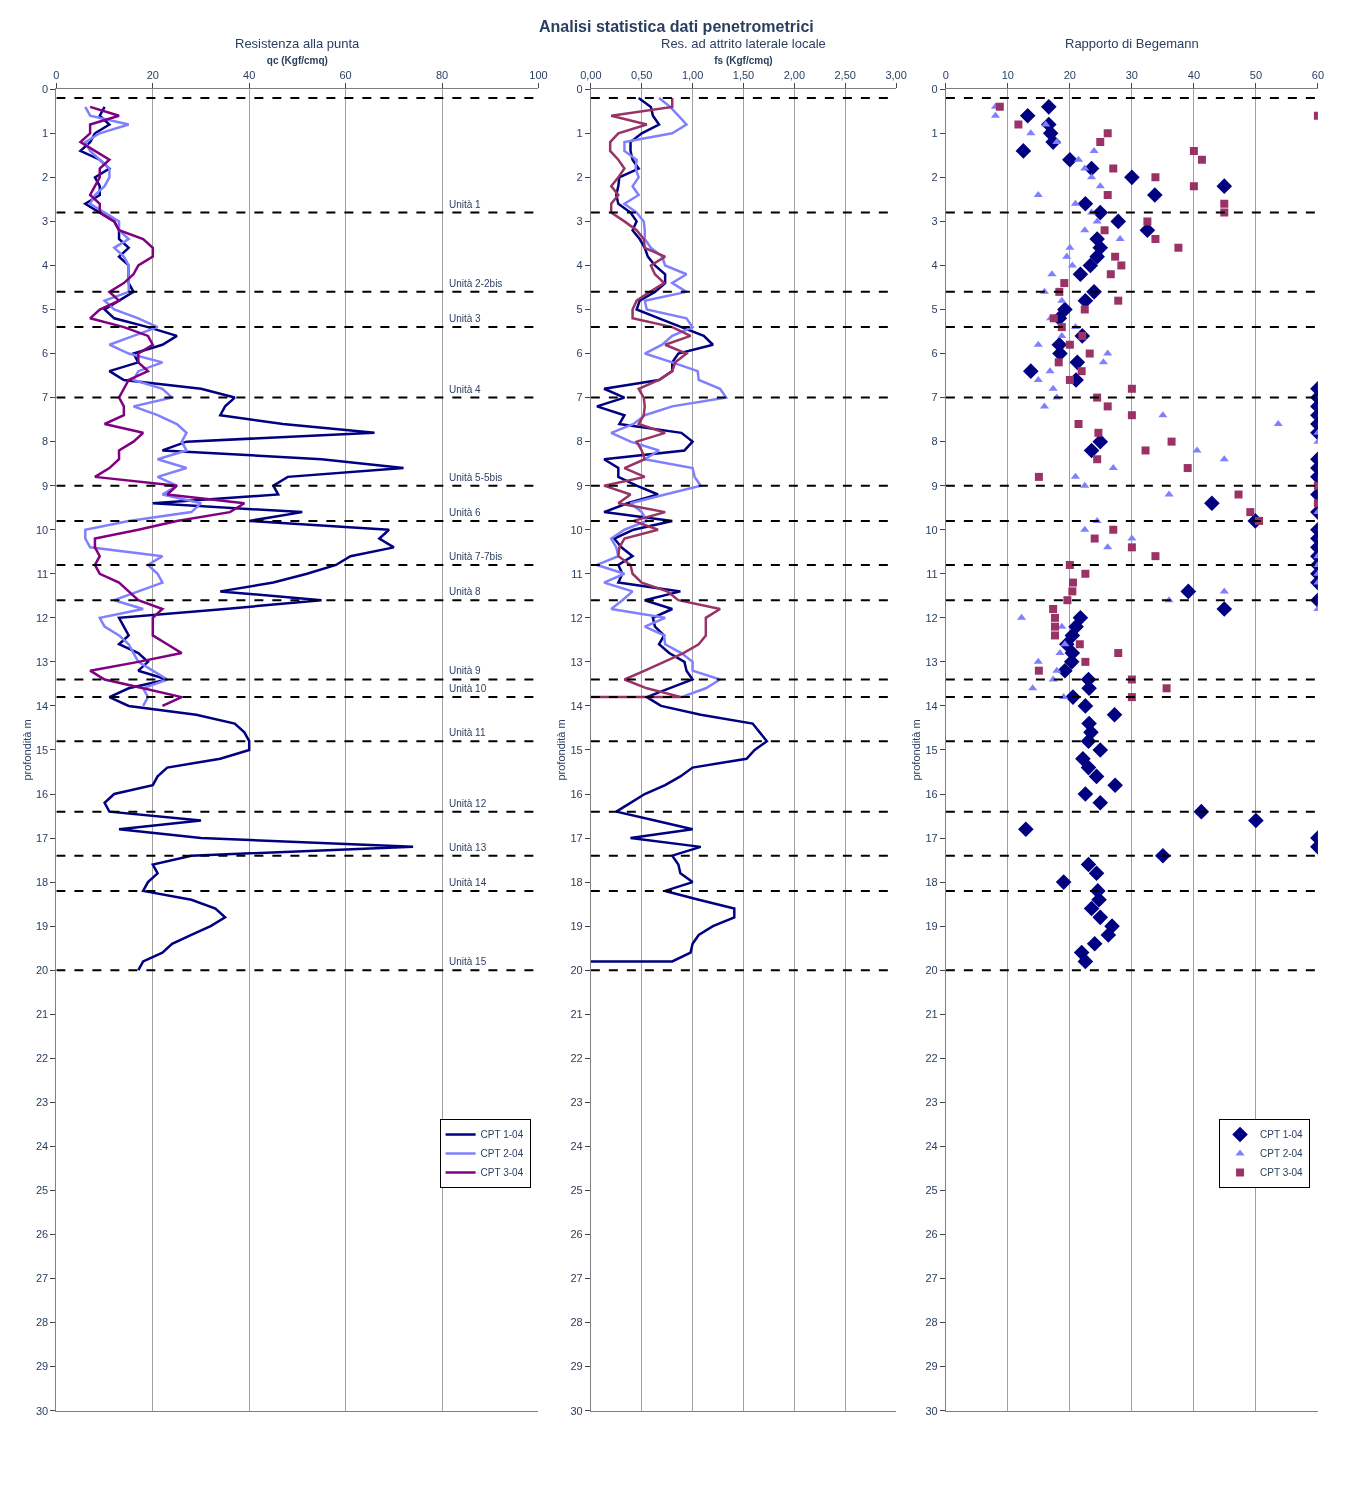 This screenshot has height=1497, width=1352. What do you see at coordinates (576, 1058) in the screenshot?
I see `y-tick-label: 22` at bounding box center [576, 1058].